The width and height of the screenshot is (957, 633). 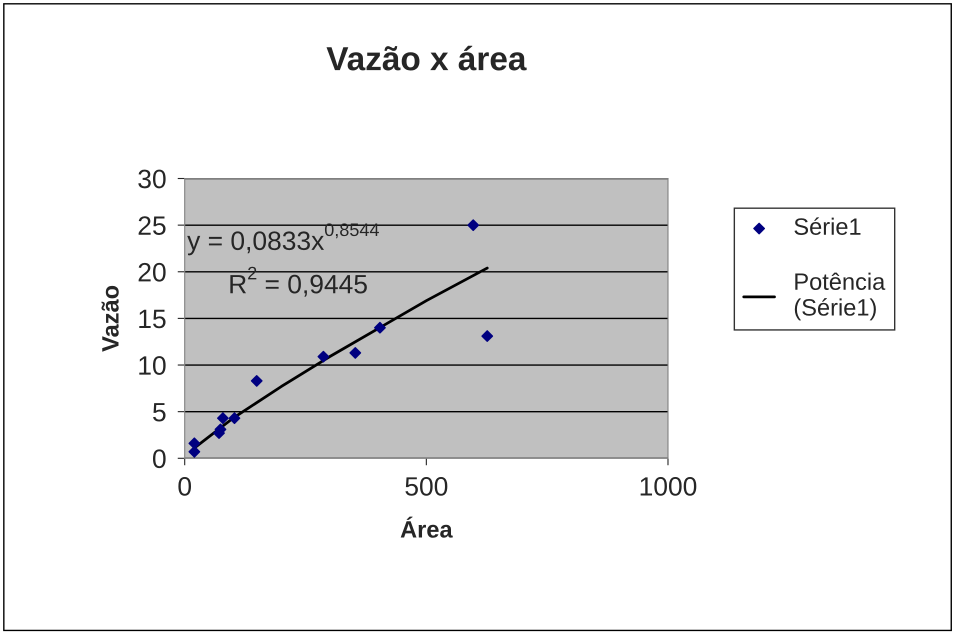 I want to click on y-axis-title: Vazão, so click(x=110, y=319).